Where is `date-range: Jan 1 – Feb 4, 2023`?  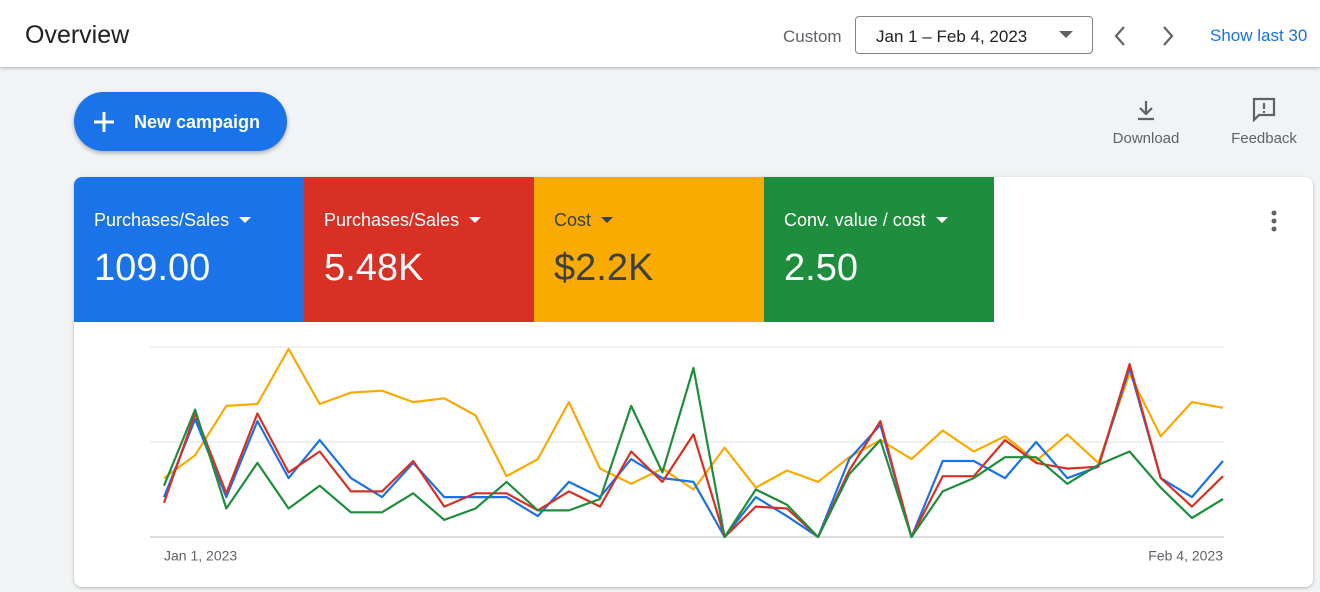
date-range: Jan 1 – Feb 4, 2023 is located at coordinates (952, 36).